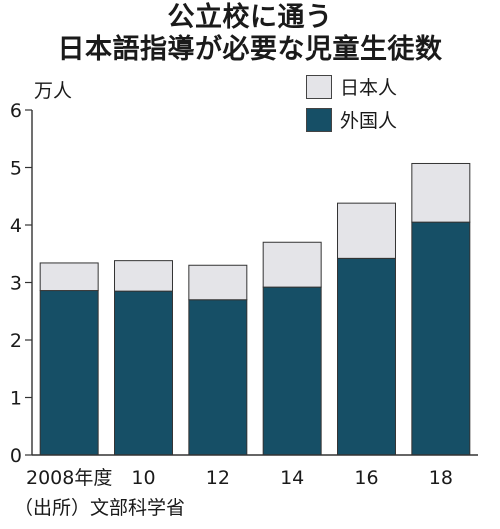 This screenshot has height=529, width=500. I want to click on y-tick-label: 2, so click(16, 341).